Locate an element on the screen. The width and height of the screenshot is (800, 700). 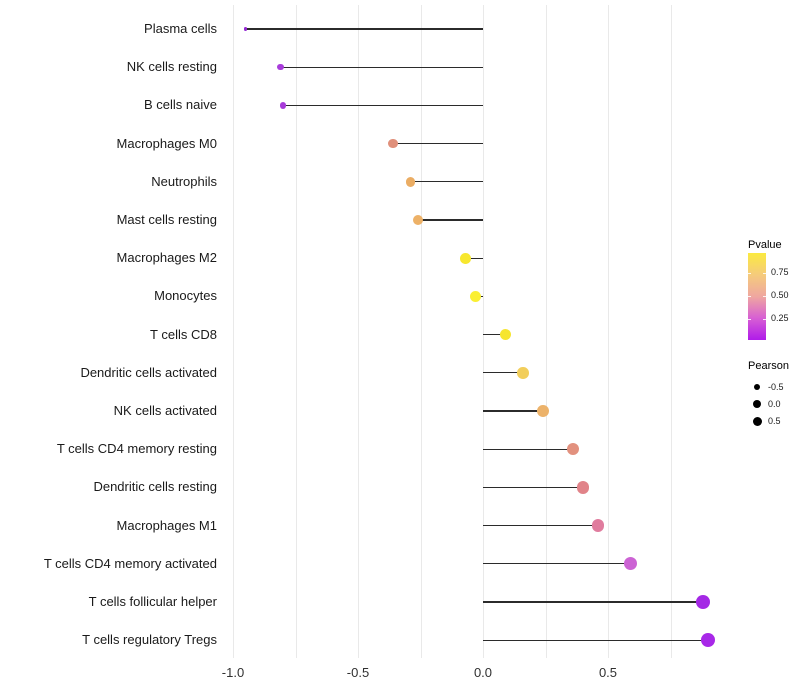
y-axis-label: Mast cells resting is located at coordinates (166, 219).